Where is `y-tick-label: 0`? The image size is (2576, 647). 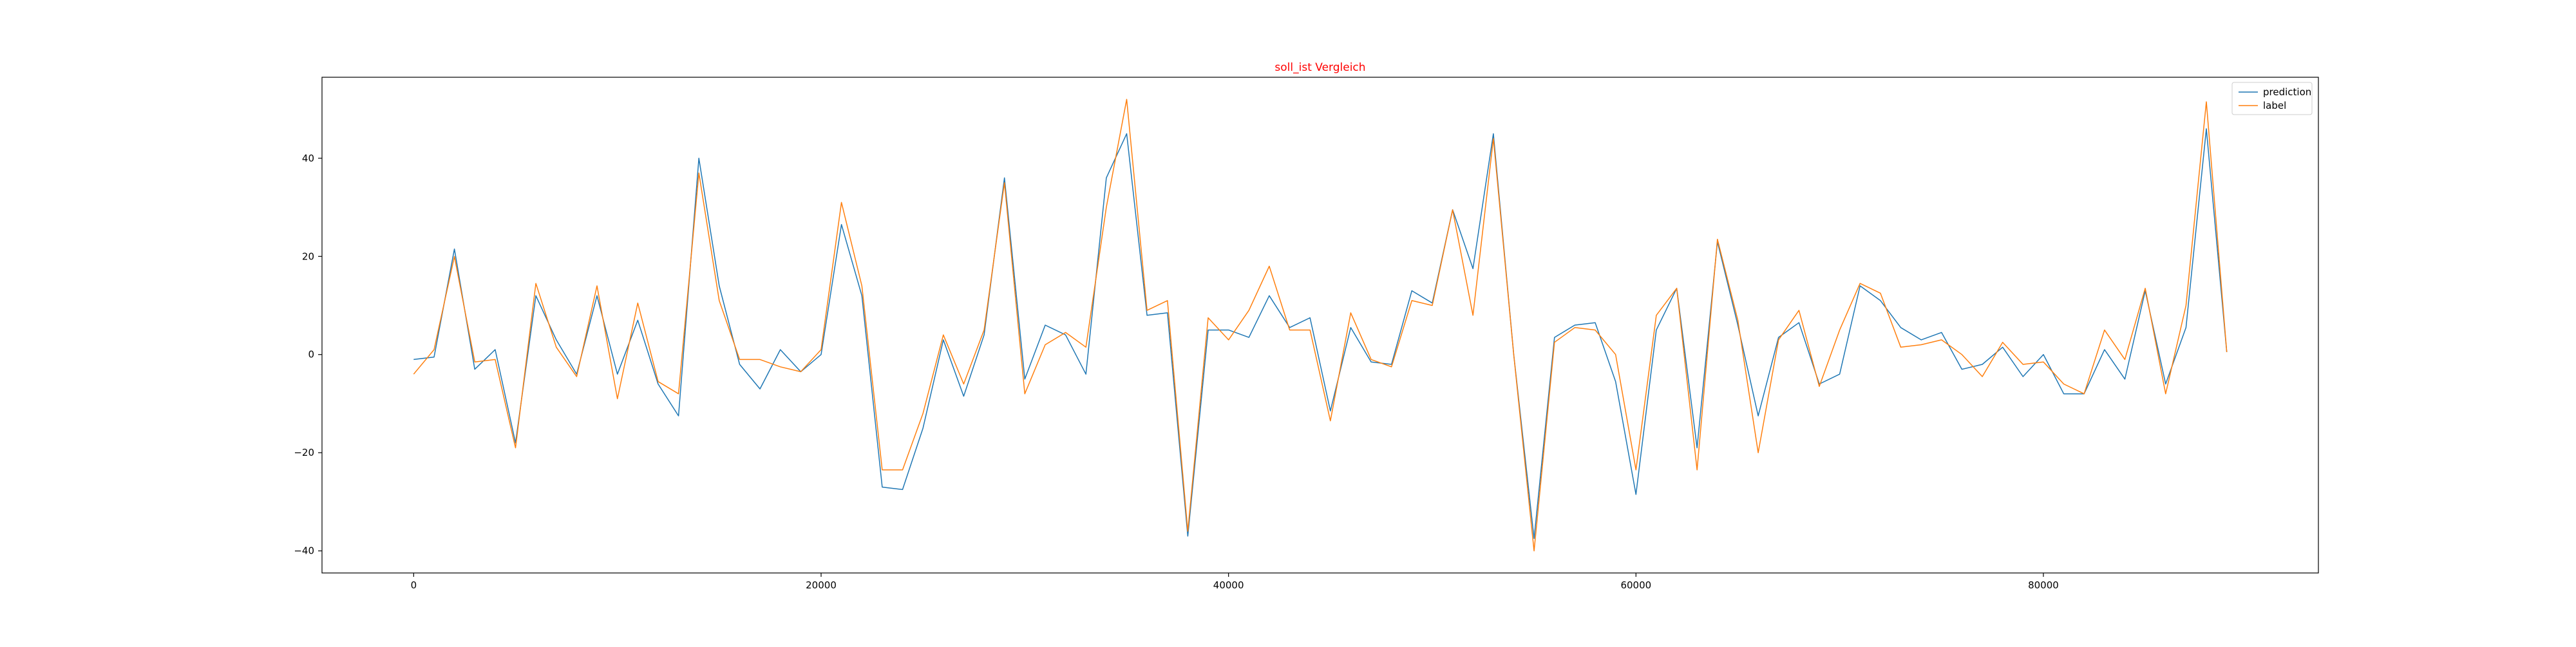 y-tick-label: 0 is located at coordinates (311, 355).